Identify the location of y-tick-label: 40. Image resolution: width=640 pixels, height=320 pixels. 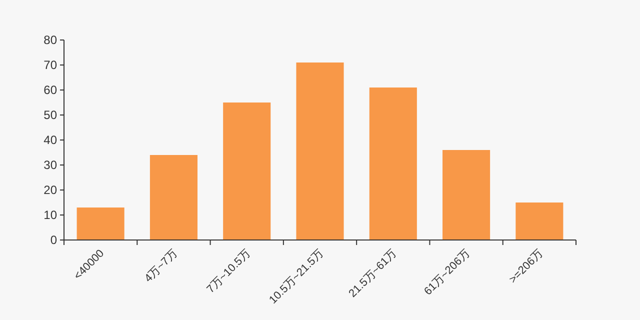
(51, 140).